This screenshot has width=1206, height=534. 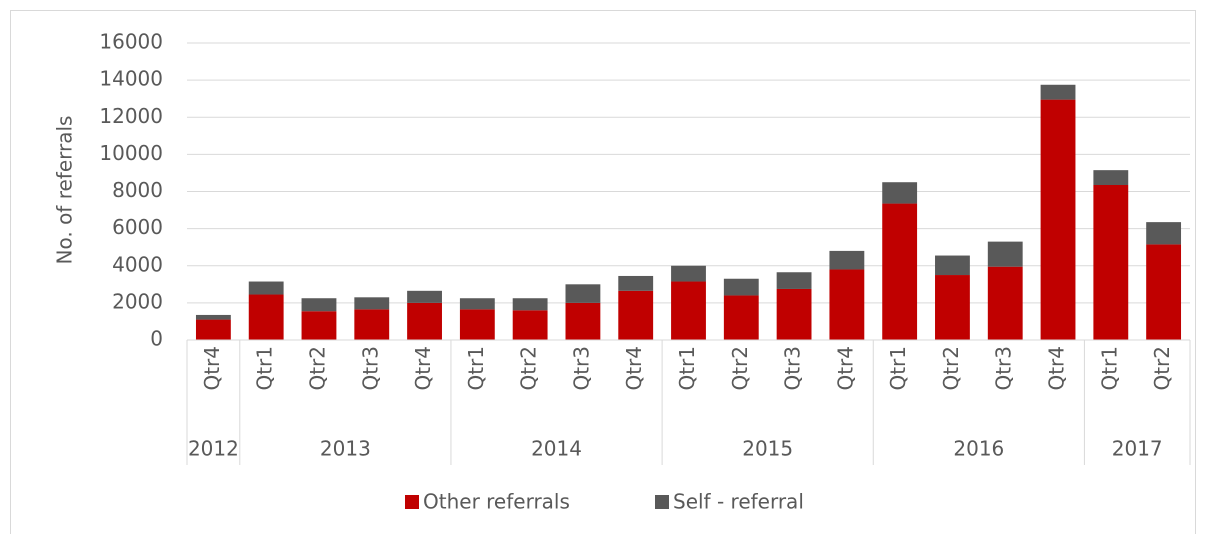 I want to click on legend-label: Self - referral, so click(x=738, y=502).